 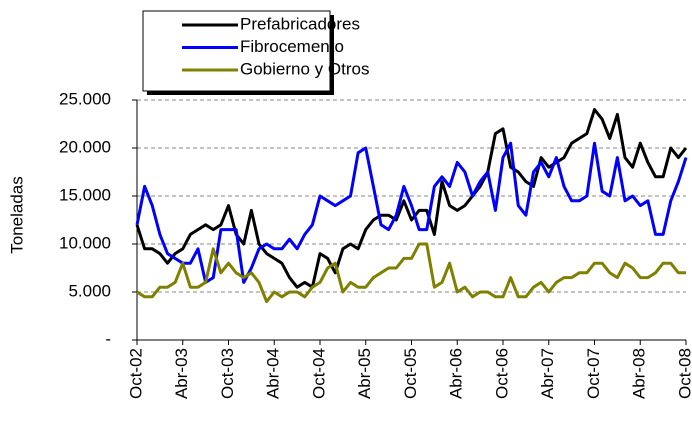 I want to click on legend-label: Fibrocemento, so click(x=292, y=46).